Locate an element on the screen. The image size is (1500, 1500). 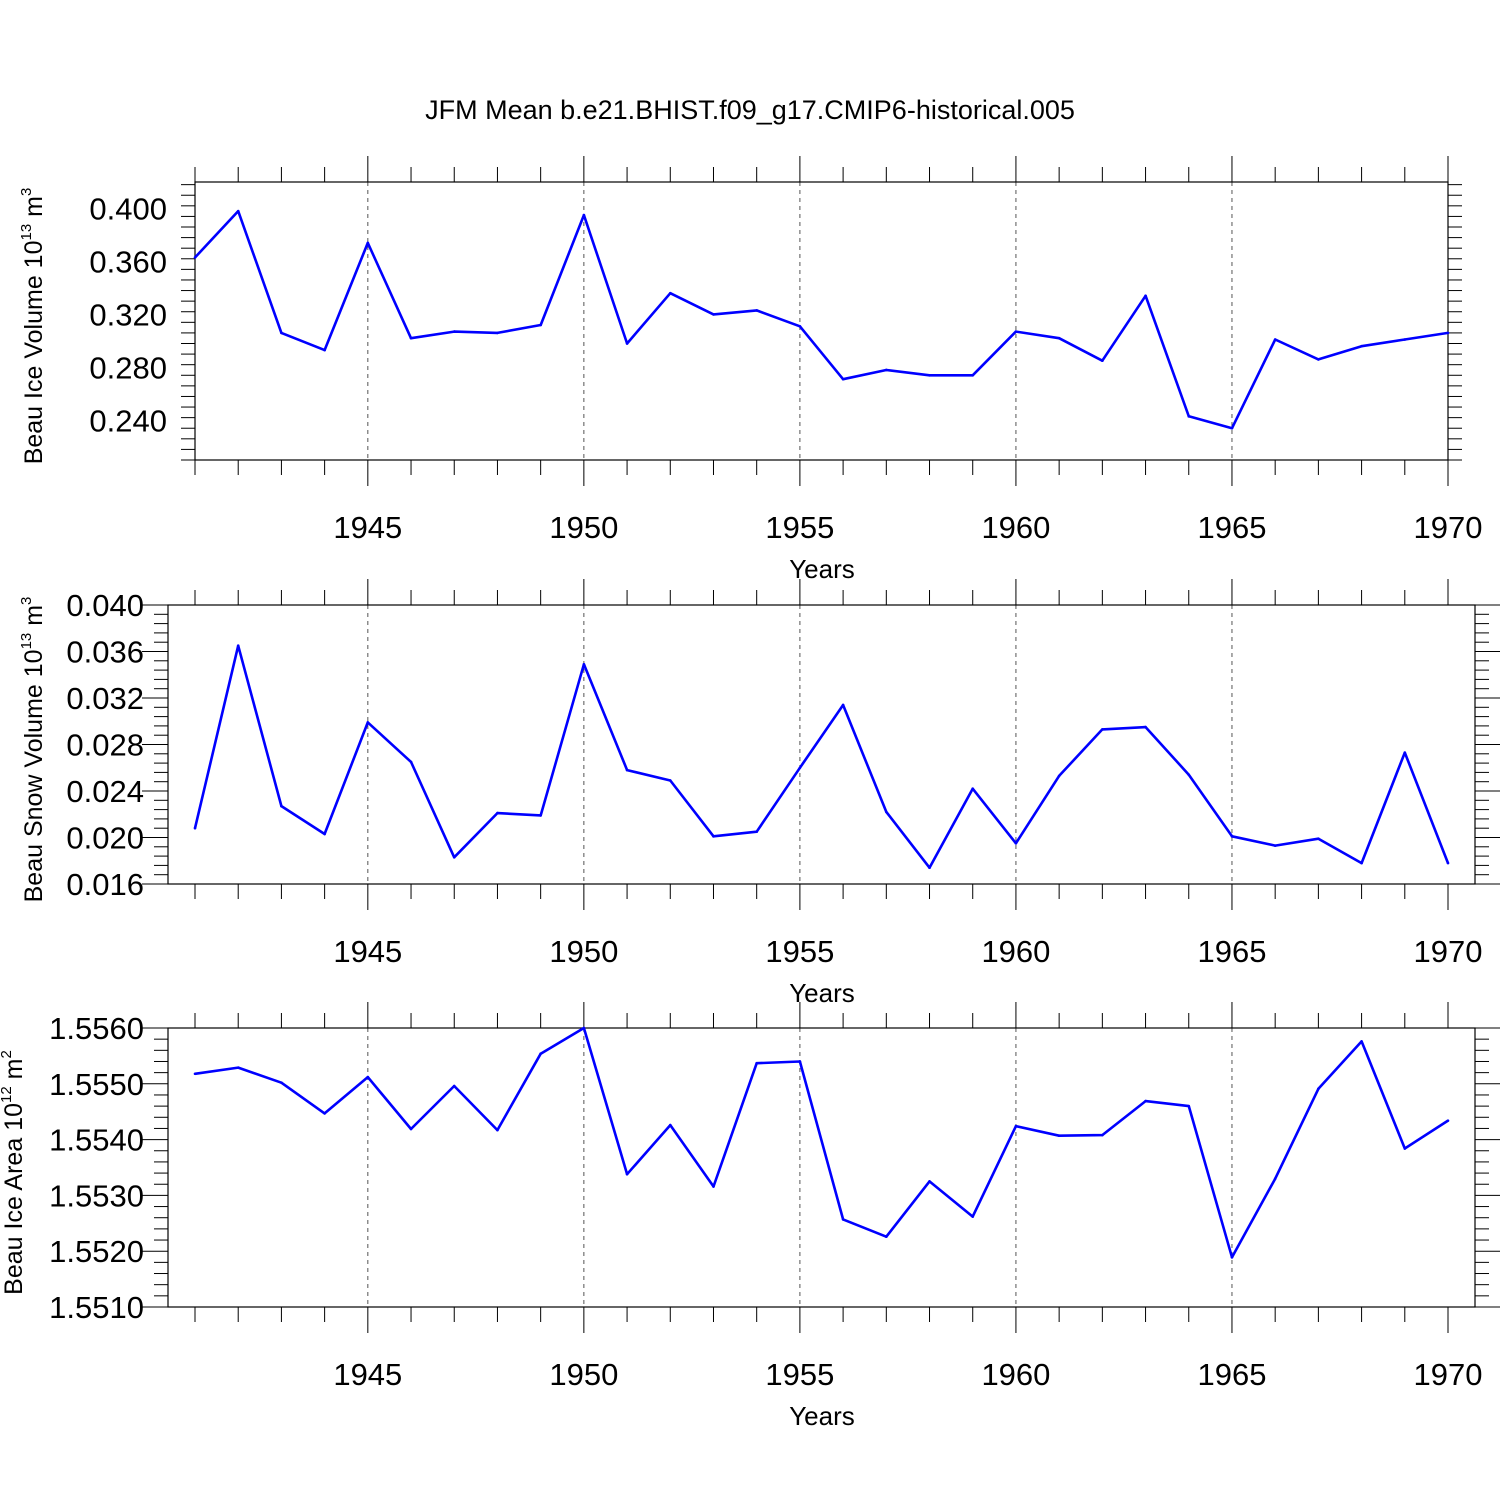
y-tick-label: 0.320 is located at coordinates (128, 314).